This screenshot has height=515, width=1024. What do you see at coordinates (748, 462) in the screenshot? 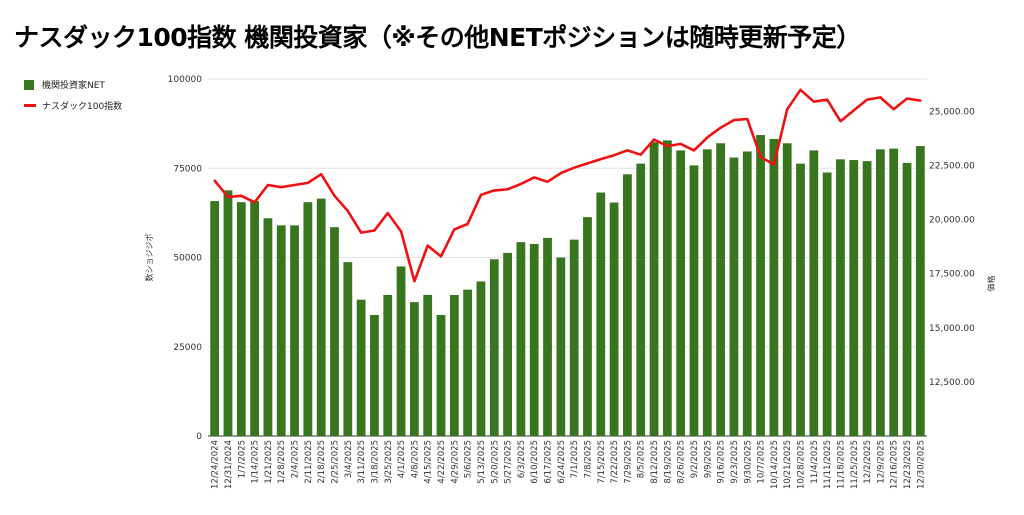
I see `x-tick-label: 9/30/2025` at bounding box center [748, 462].